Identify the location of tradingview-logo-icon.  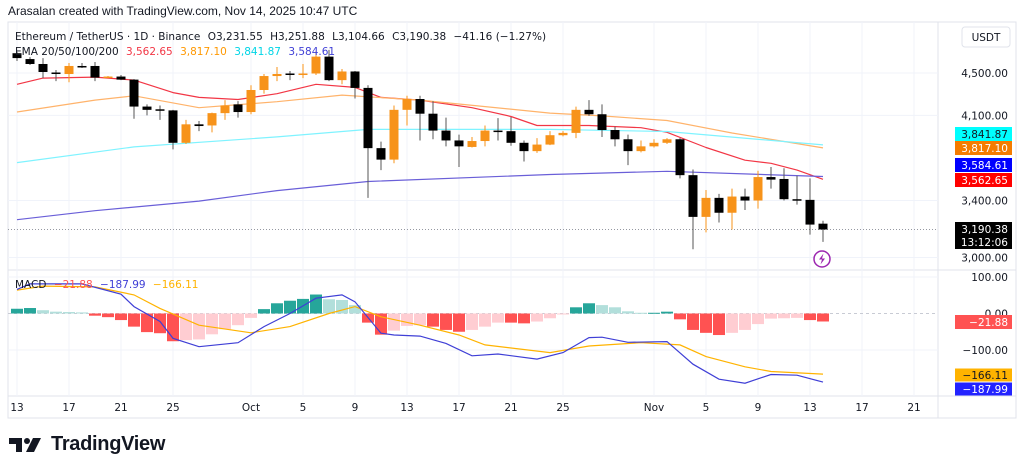
(25, 444).